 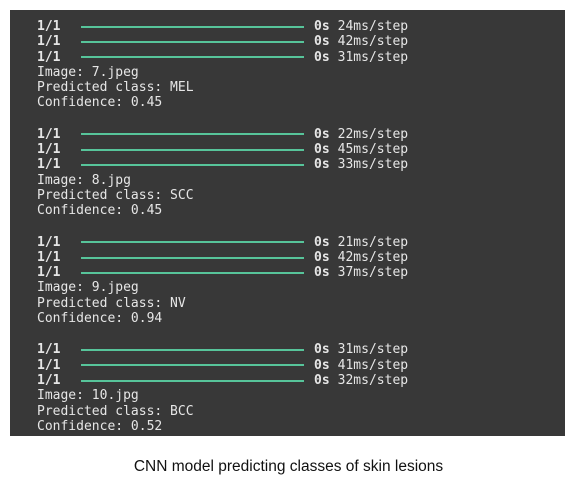 I want to click on progress-line: 1/1 0s 37ms/step, so click(x=301, y=272).